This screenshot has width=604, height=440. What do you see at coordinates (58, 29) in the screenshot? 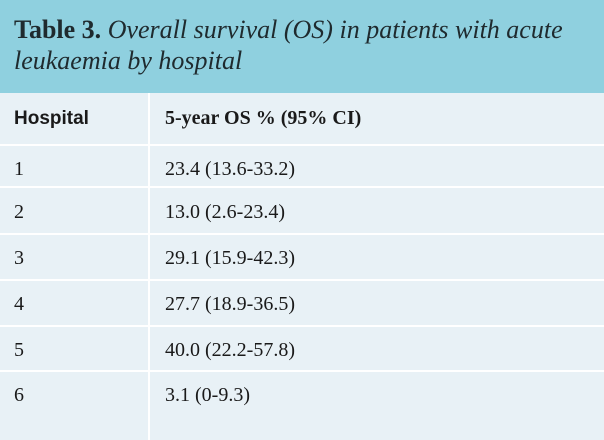
I see `table-label: Table 3.` at bounding box center [58, 29].